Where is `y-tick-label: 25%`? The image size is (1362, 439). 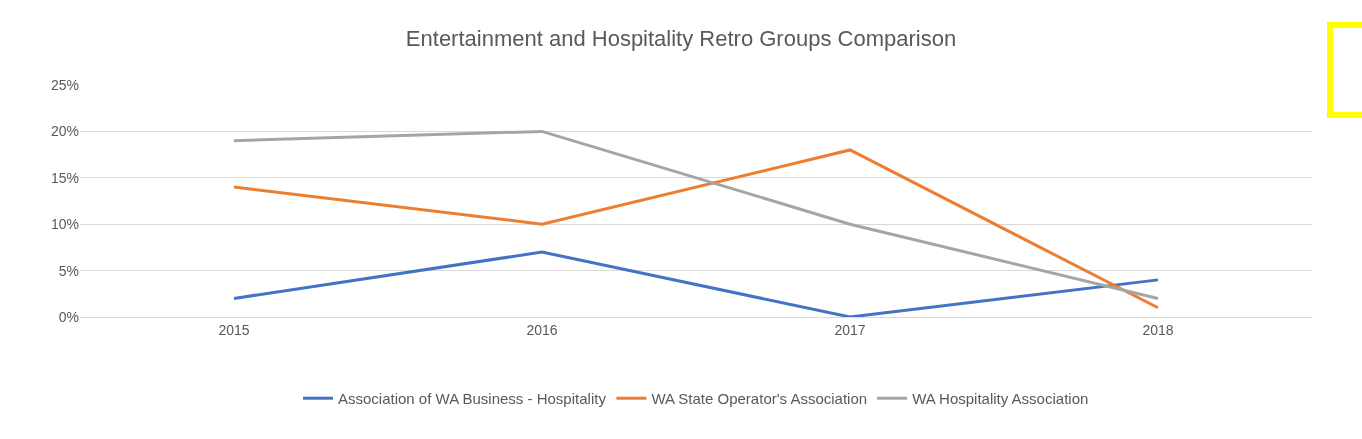
y-tick-label: 25% is located at coordinates (64, 84).